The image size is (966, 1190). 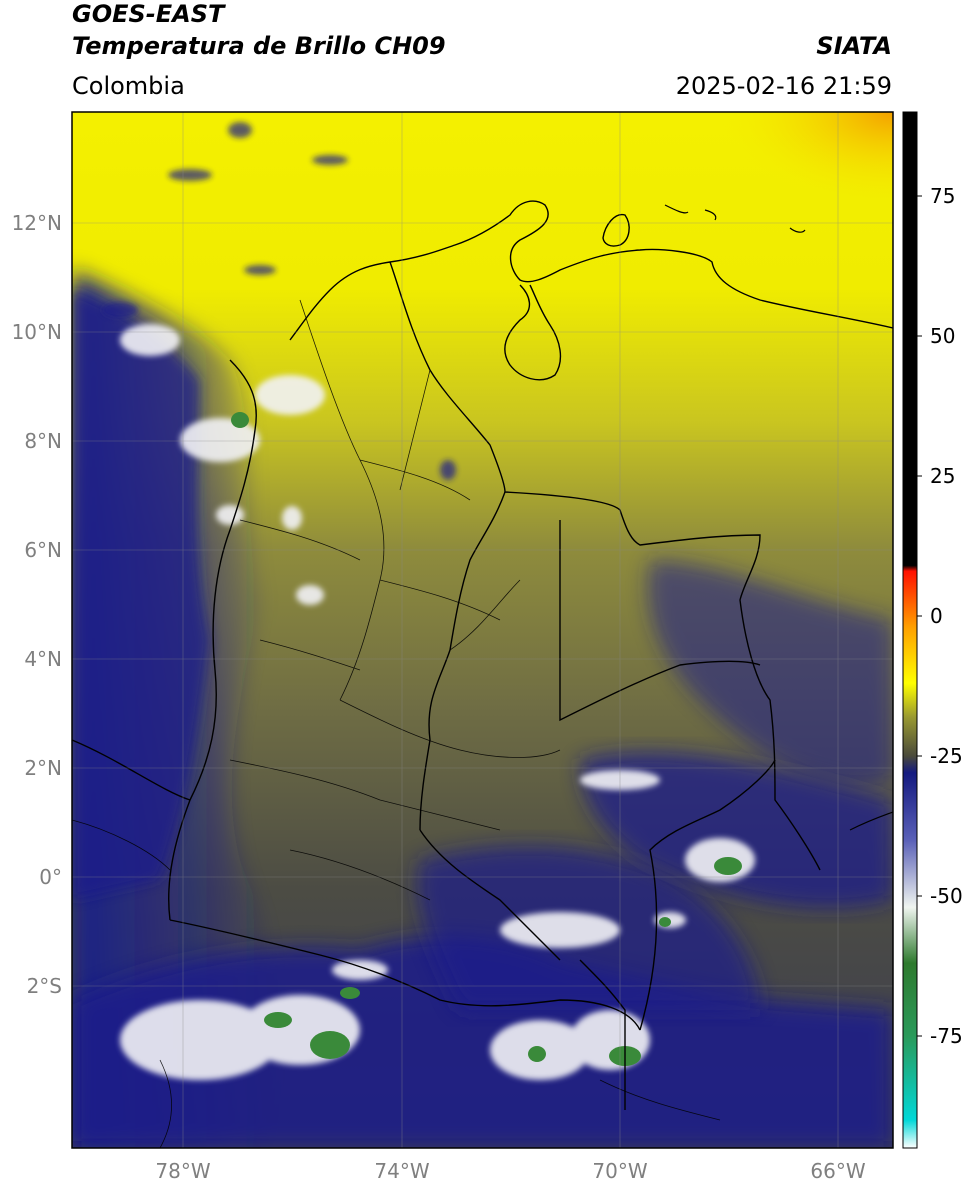 What do you see at coordinates (910, 630) in the screenshot?
I see `colorbar-gradient` at bounding box center [910, 630].